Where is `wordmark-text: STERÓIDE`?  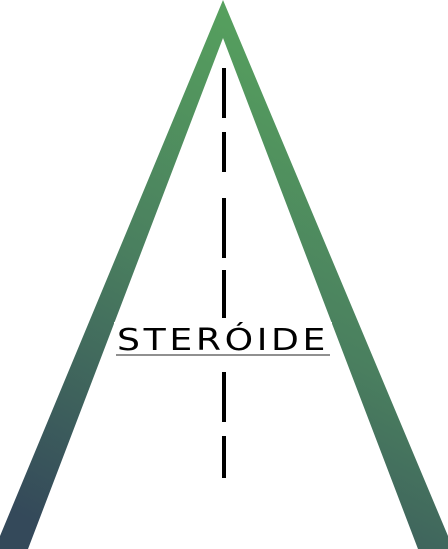 wordmark-text: STERÓIDE is located at coordinates (223, 339).